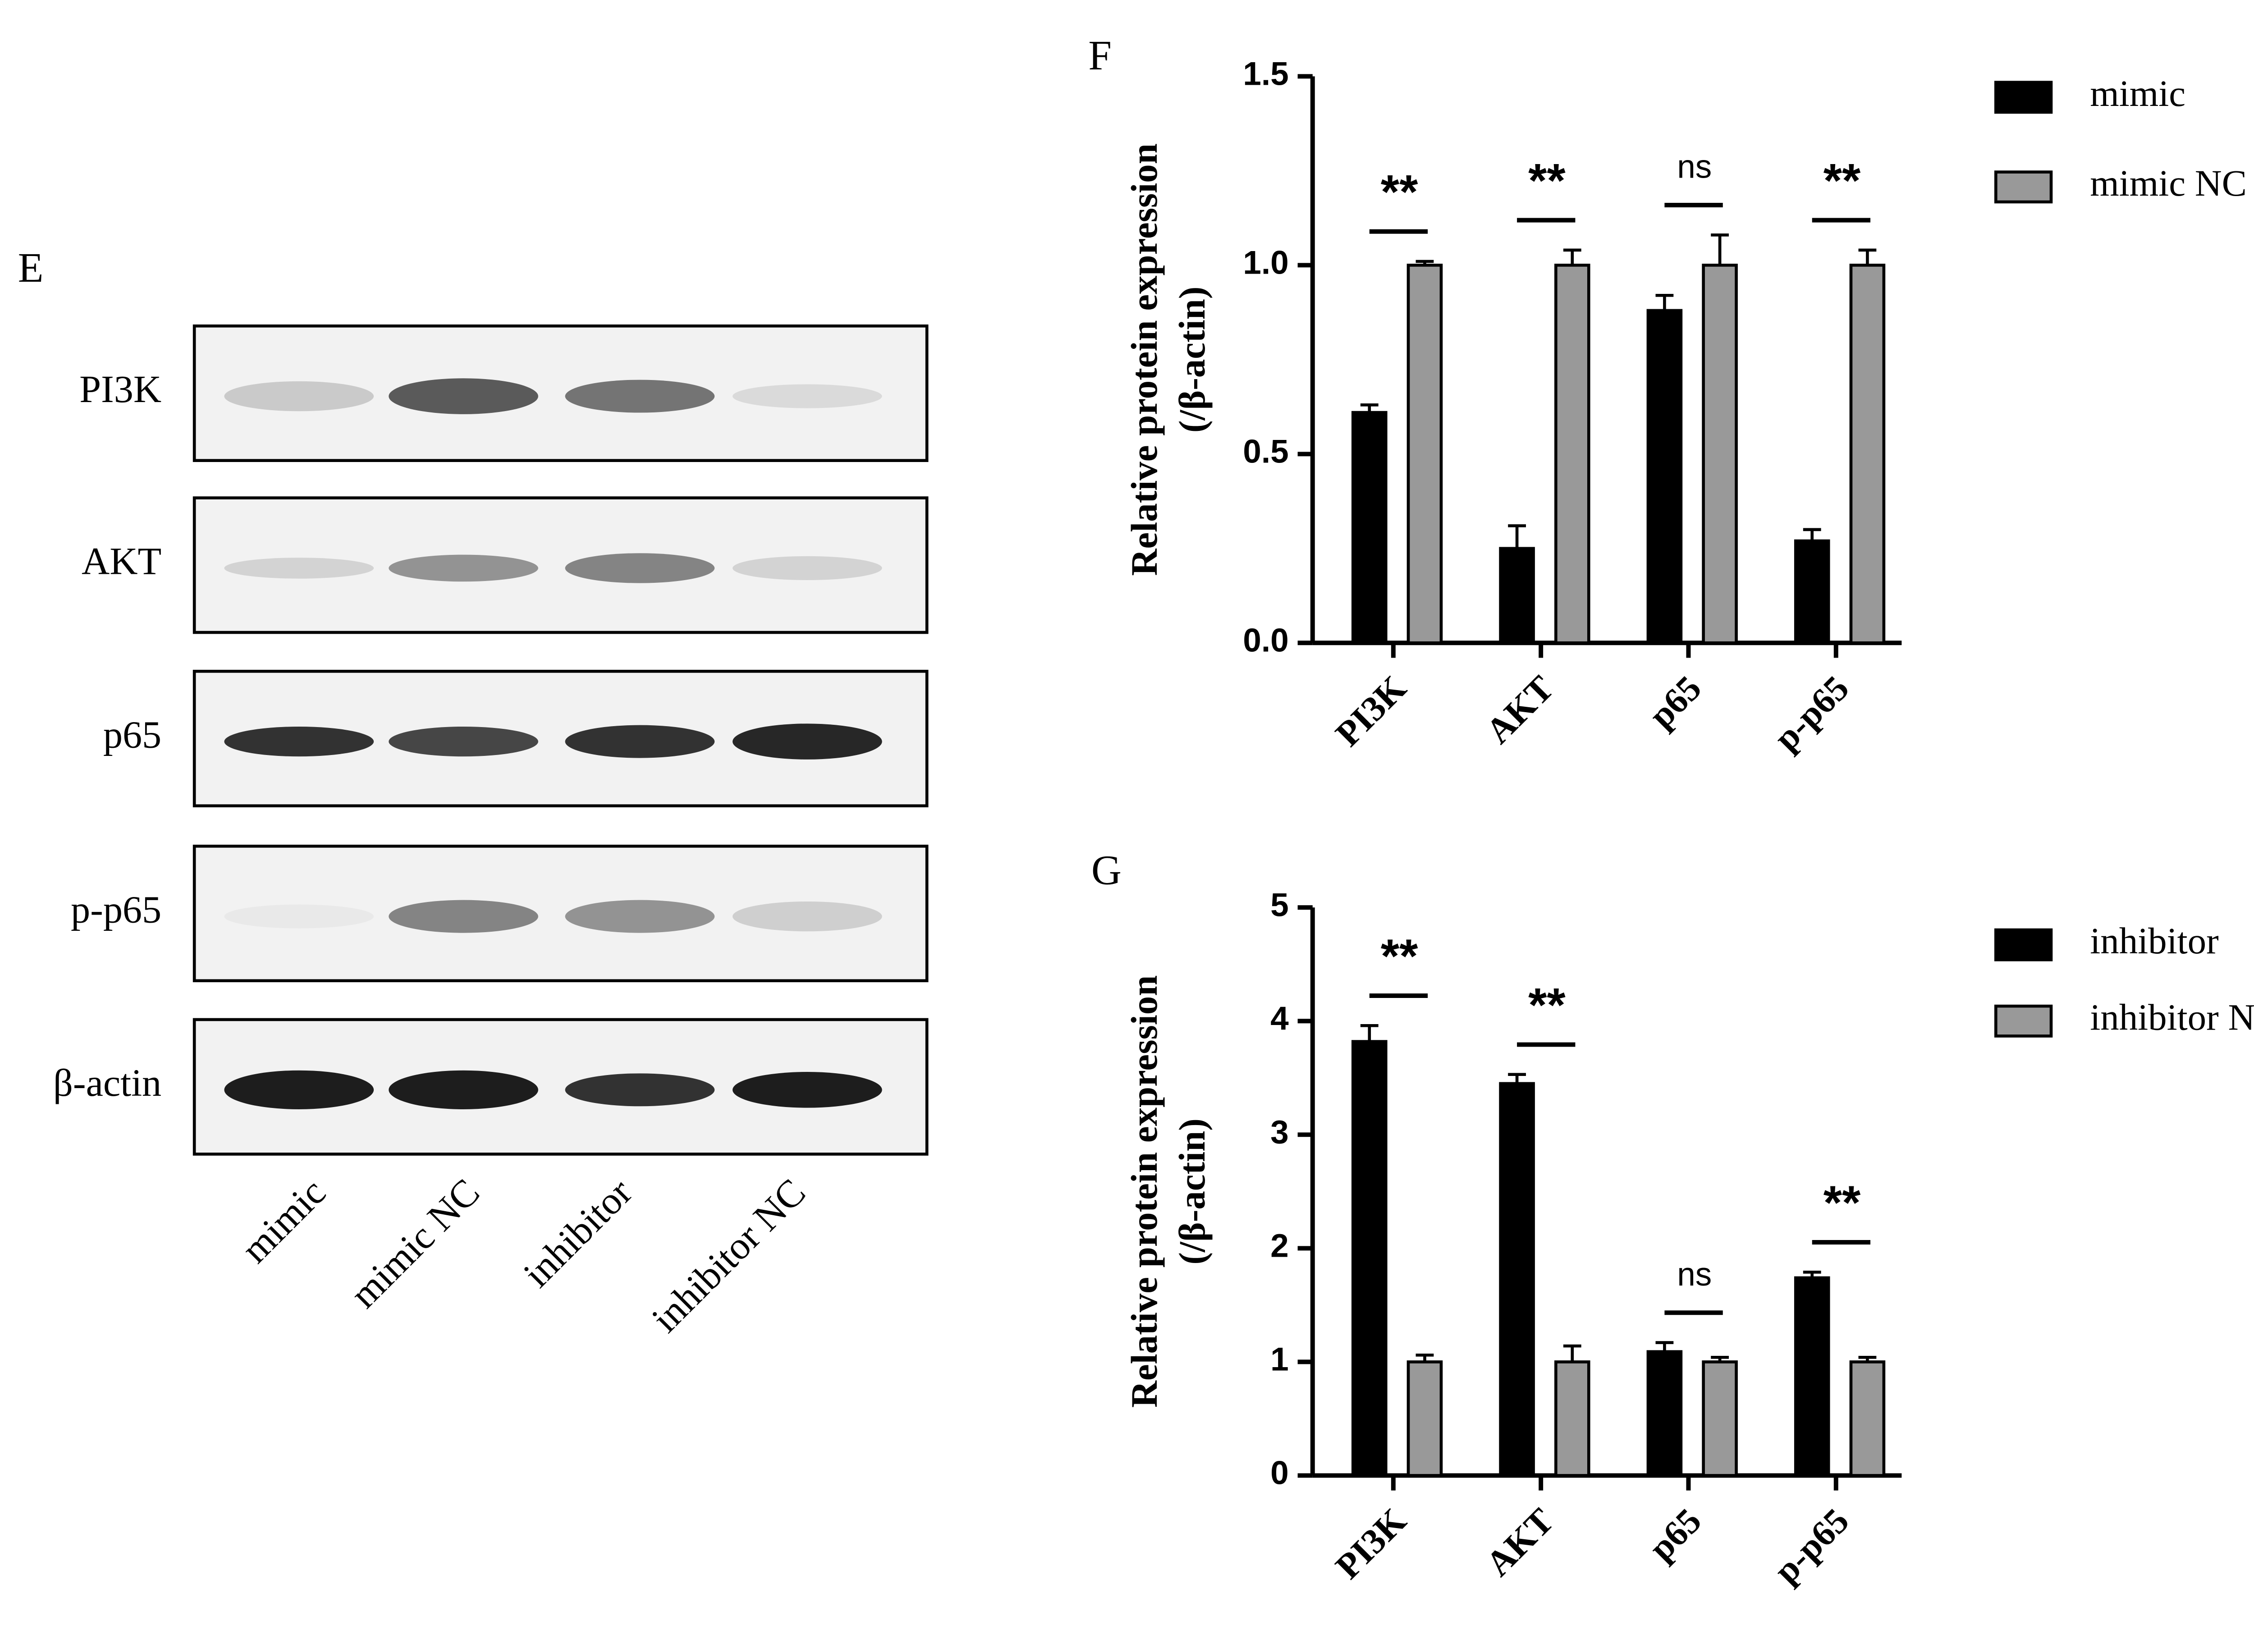 The height and width of the screenshot is (1652, 2254). Describe the element at coordinates (2154, 940) in the screenshot. I see `legend-label: inhibitor` at that location.